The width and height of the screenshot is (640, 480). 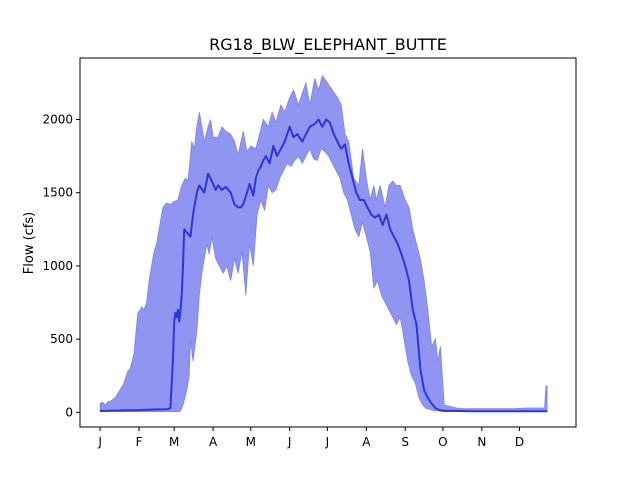 I want to click on y-tick-label: 500, so click(x=61, y=339).